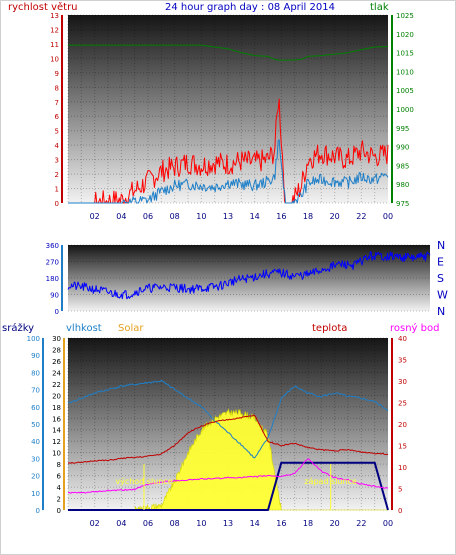 The image size is (456, 555). Describe the element at coordinates (35, 391) in the screenshot. I see `humidity-axis-tick: 70` at that location.